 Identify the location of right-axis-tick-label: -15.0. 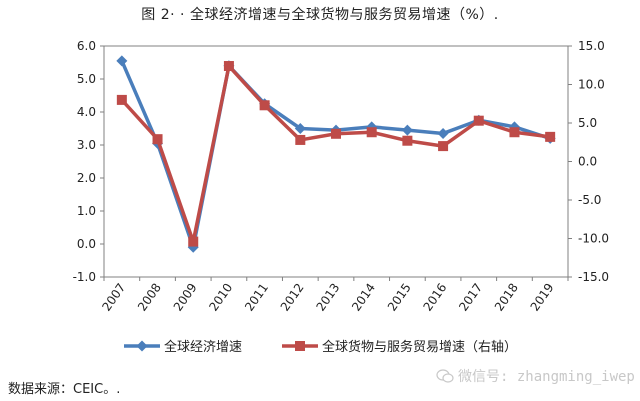
(593, 277).